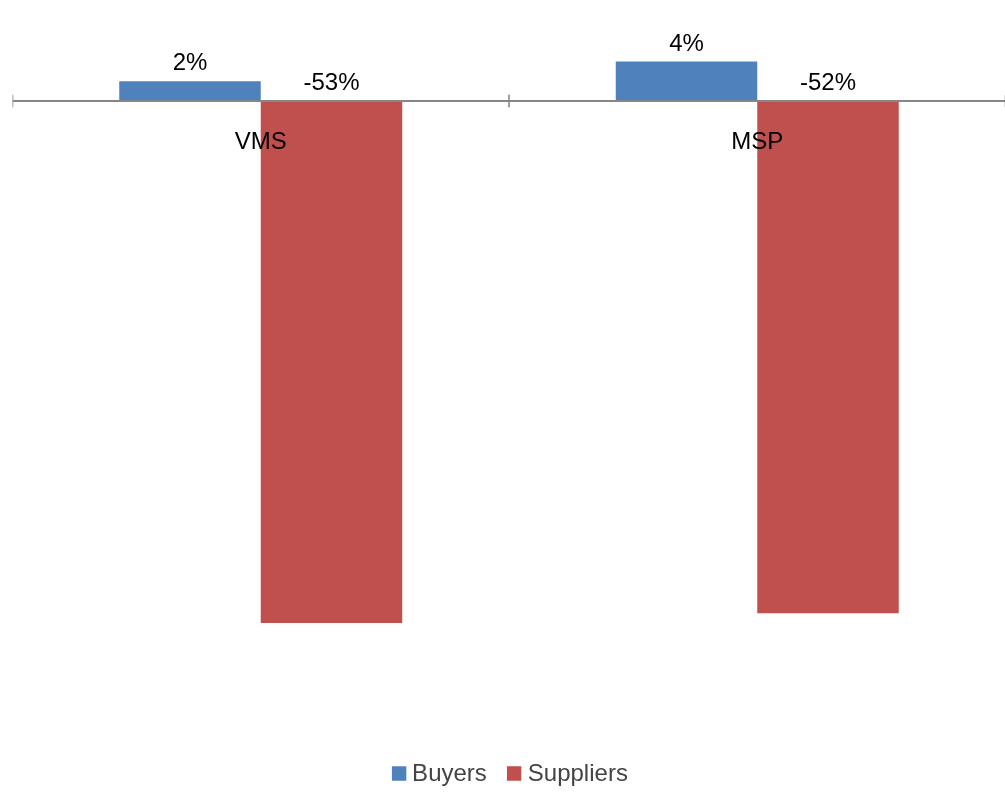  I want to click on data-label: 4%, so click(686, 42).